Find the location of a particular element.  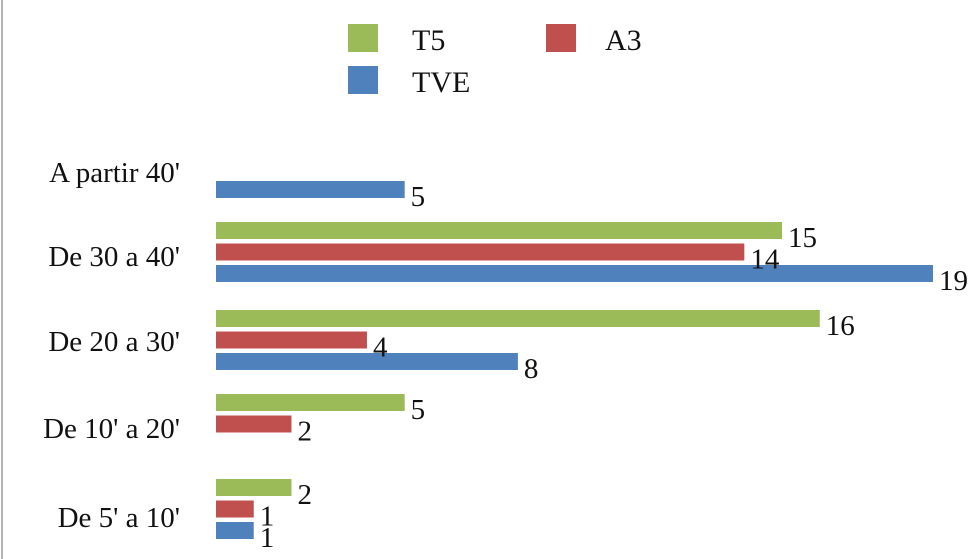

data-label-a3-4: 1 is located at coordinates (267, 517).